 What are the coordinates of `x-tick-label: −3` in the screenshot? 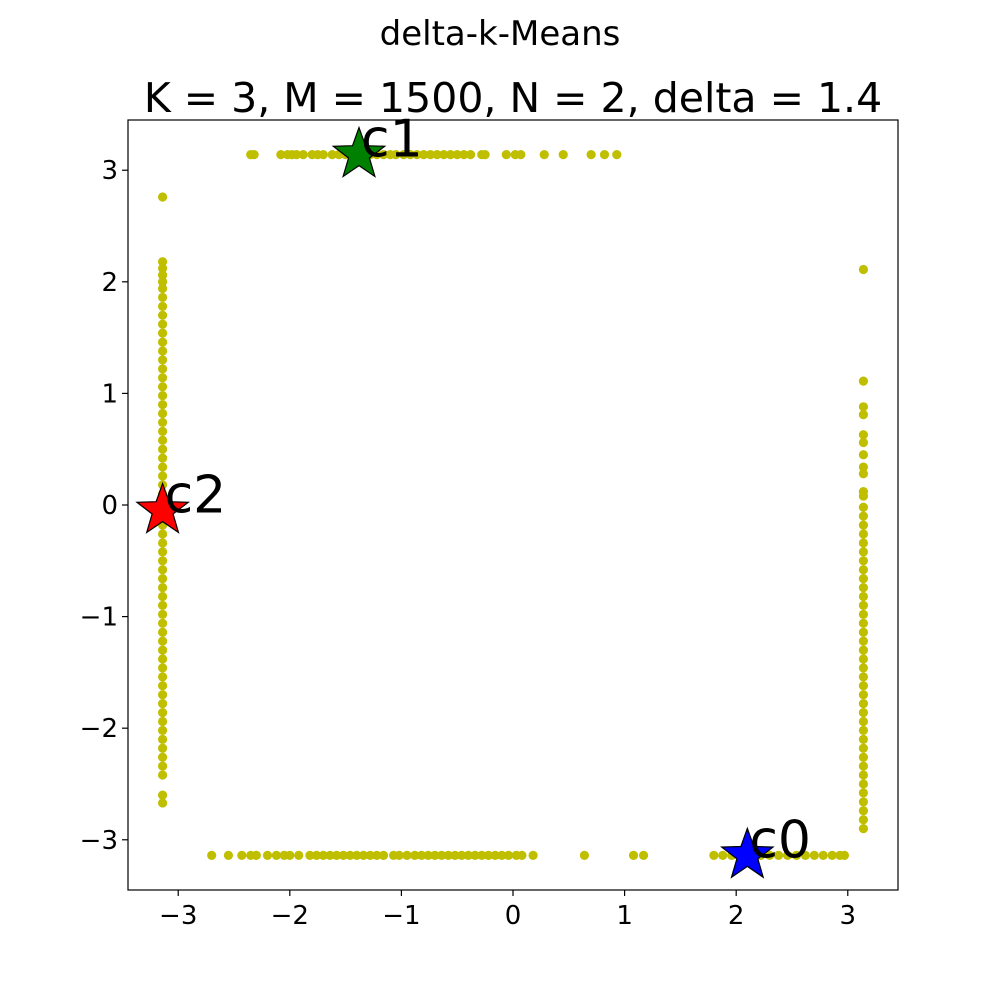 It's located at (178, 916).